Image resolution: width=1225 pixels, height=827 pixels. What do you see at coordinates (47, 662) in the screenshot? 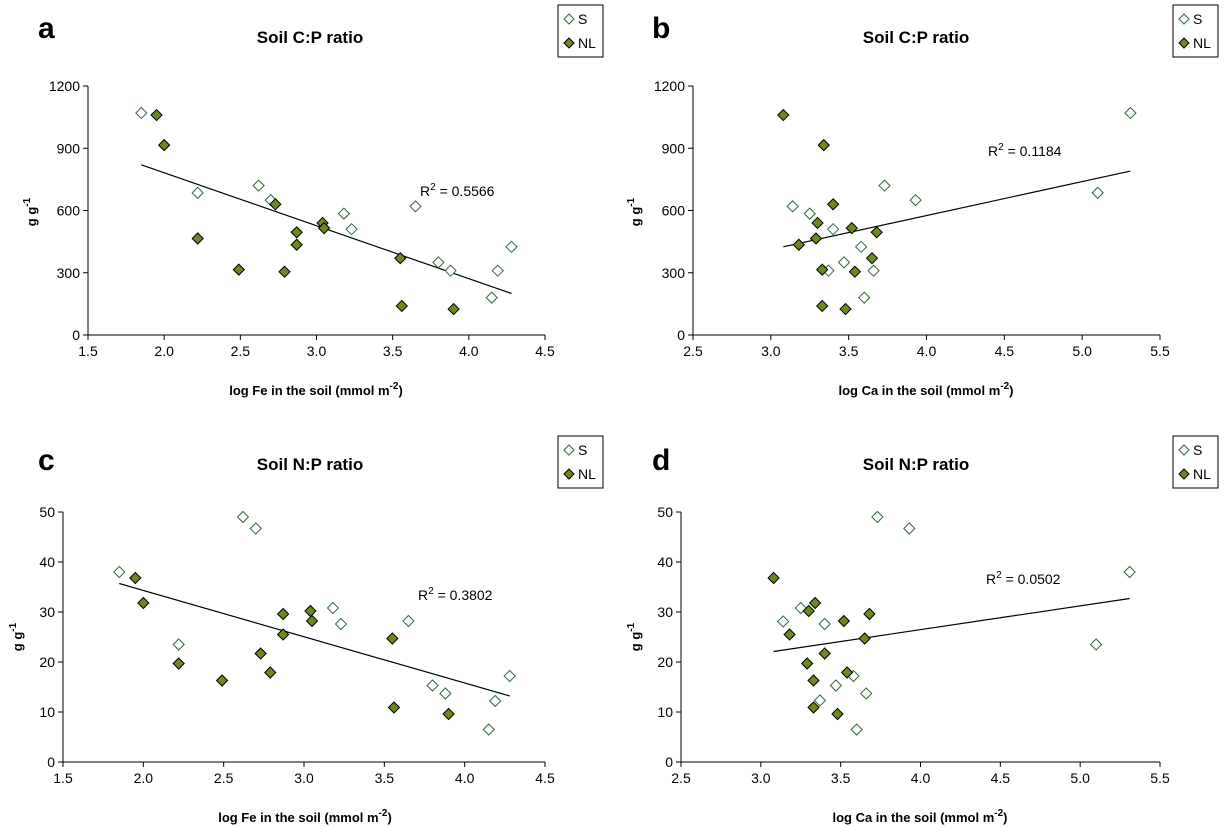
I see `y-tick-label: 20` at bounding box center [47, 662].